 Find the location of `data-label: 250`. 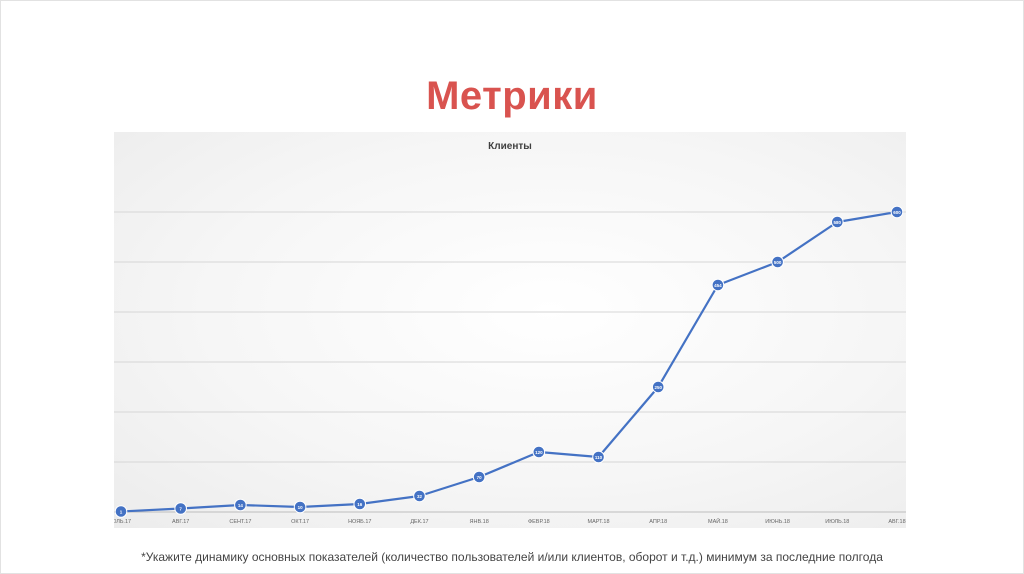

data-label: 250 is located at coordinates (658, 387).